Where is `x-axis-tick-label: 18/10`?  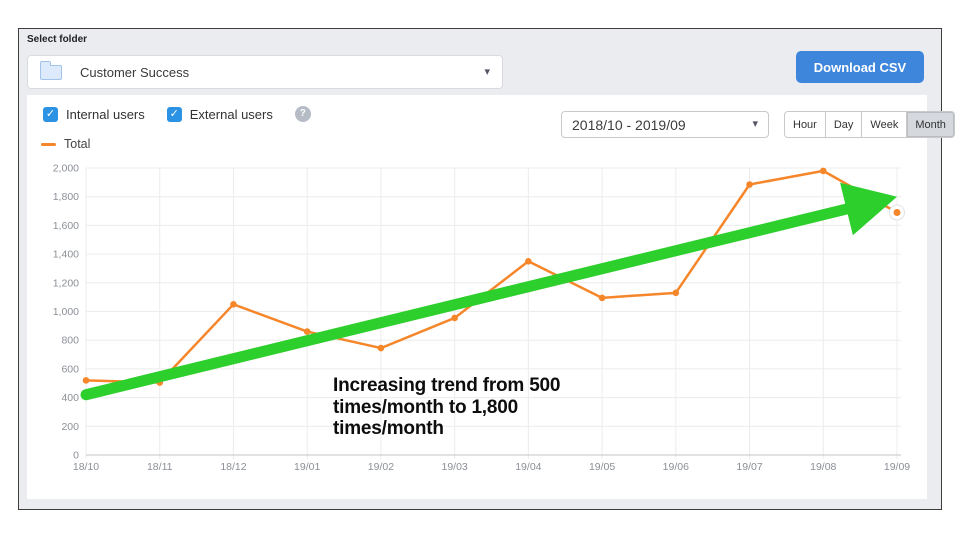 x-axis-tick-label: 18/10 is located at coordinates (86, 467).